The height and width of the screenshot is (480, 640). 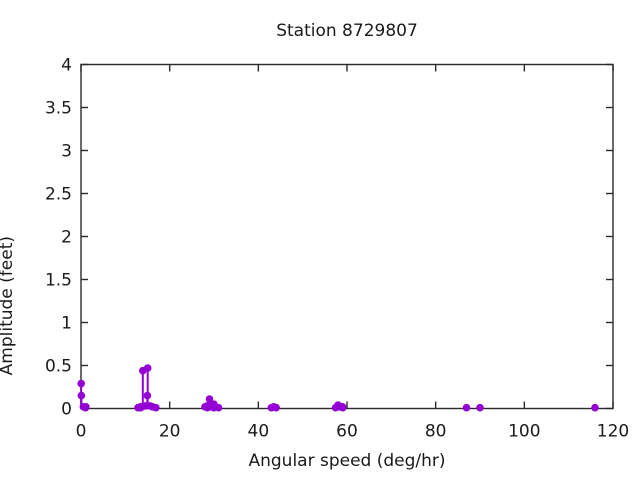 I want to click on y-tick-label: 4, so click(x=66, y=66).